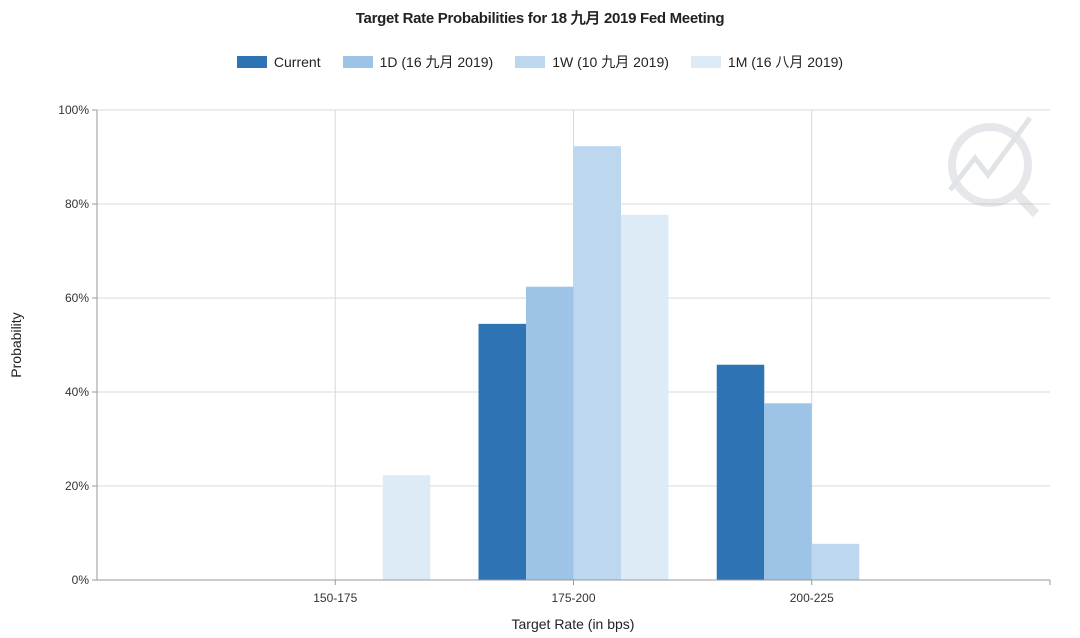 The height and width of the screenshot is (638, 1080). I want to click on legend-item-1d: 1D (16 九月 2019), so click(418, 62).